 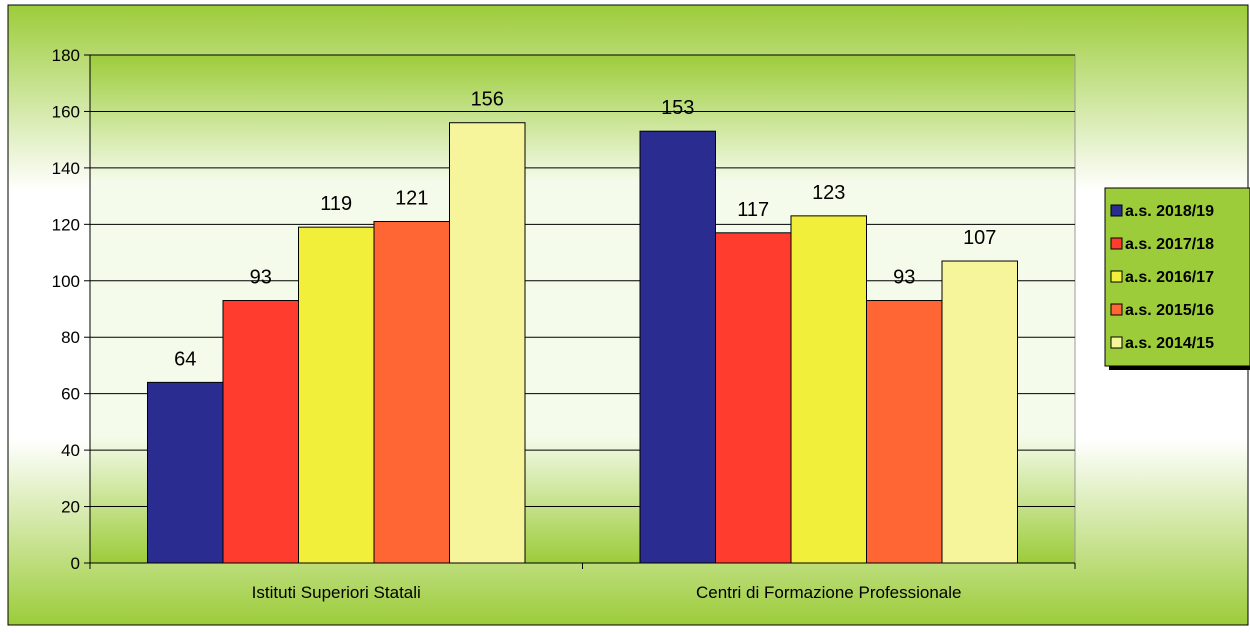 What do you see at coordinates (70, 394) in the screenshot?
I see `y-tick-label: 60` at bounding box center [70, 394].